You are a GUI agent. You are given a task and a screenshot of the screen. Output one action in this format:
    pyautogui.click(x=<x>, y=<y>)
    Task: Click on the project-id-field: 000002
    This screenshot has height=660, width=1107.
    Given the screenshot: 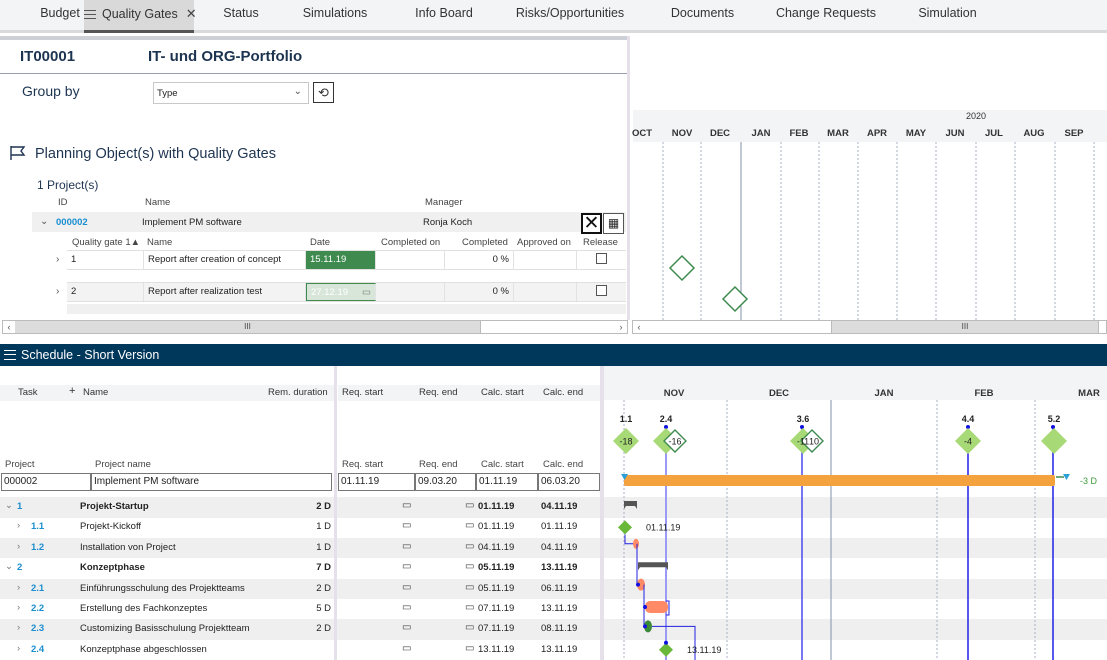 What is the action you would take?
    pyautogui.click(x=46, y=482)
    